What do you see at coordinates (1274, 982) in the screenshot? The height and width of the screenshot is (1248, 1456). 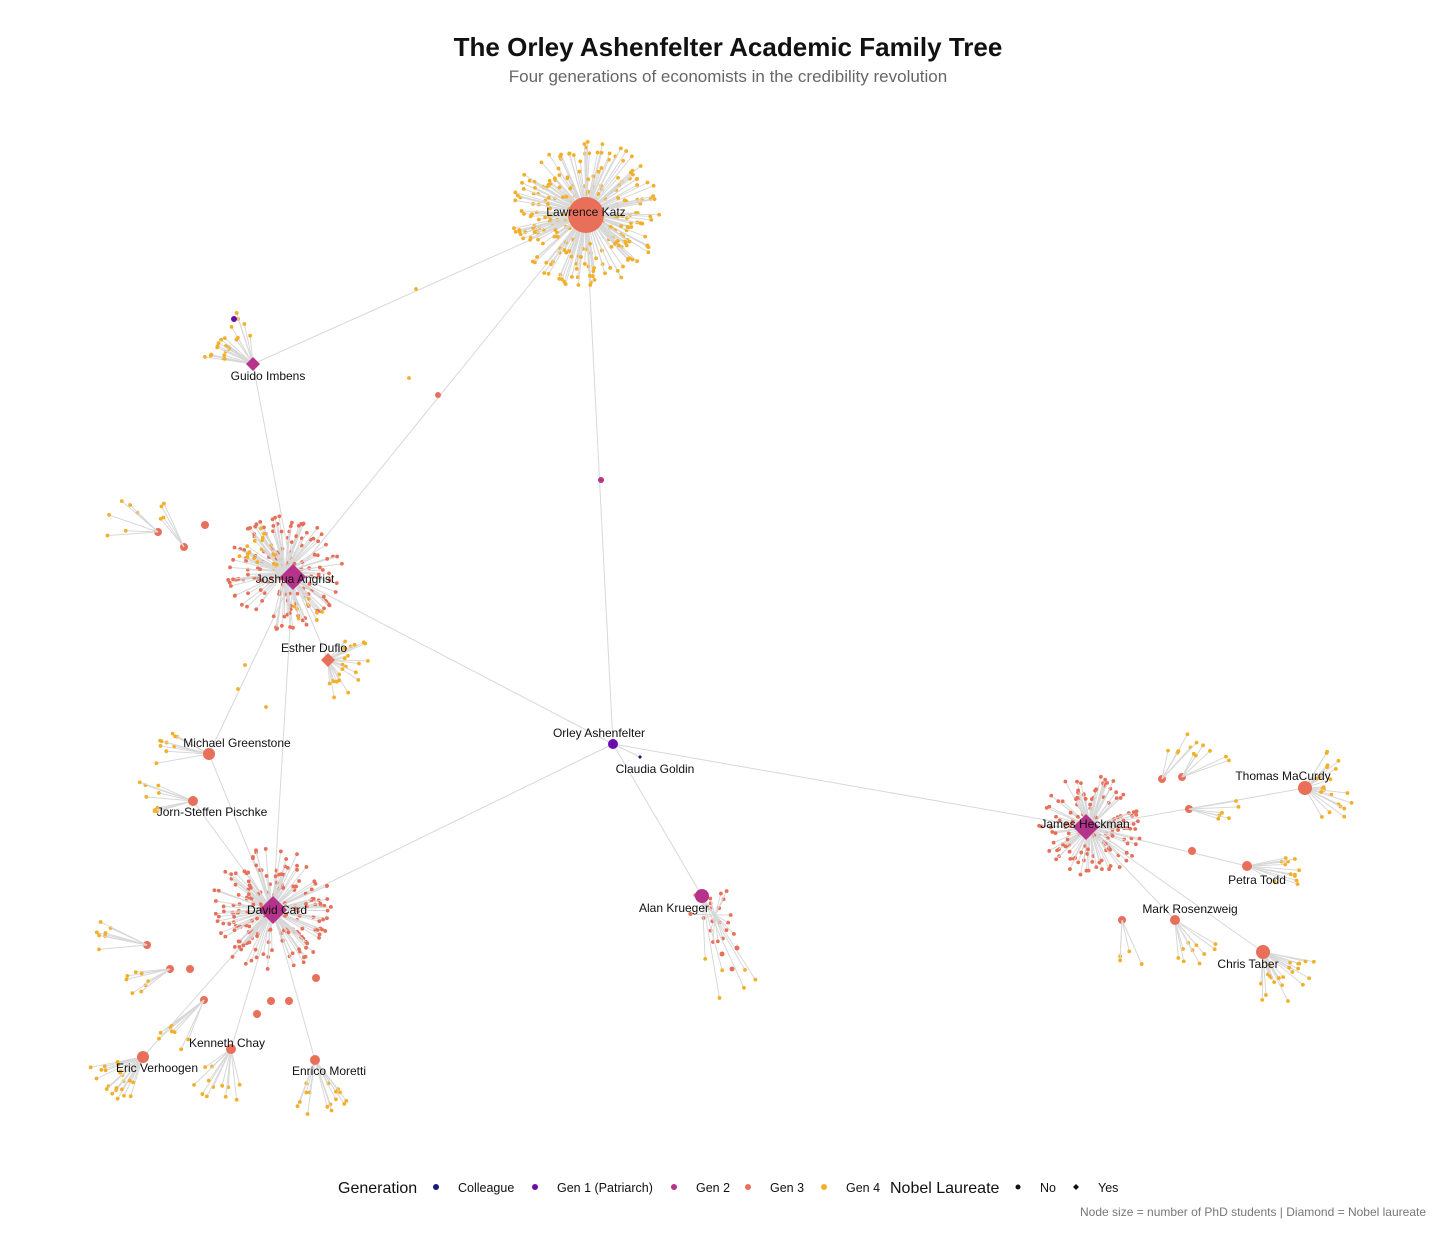 I see `chris-taber-student-node` at bounding box center [1274, 982].